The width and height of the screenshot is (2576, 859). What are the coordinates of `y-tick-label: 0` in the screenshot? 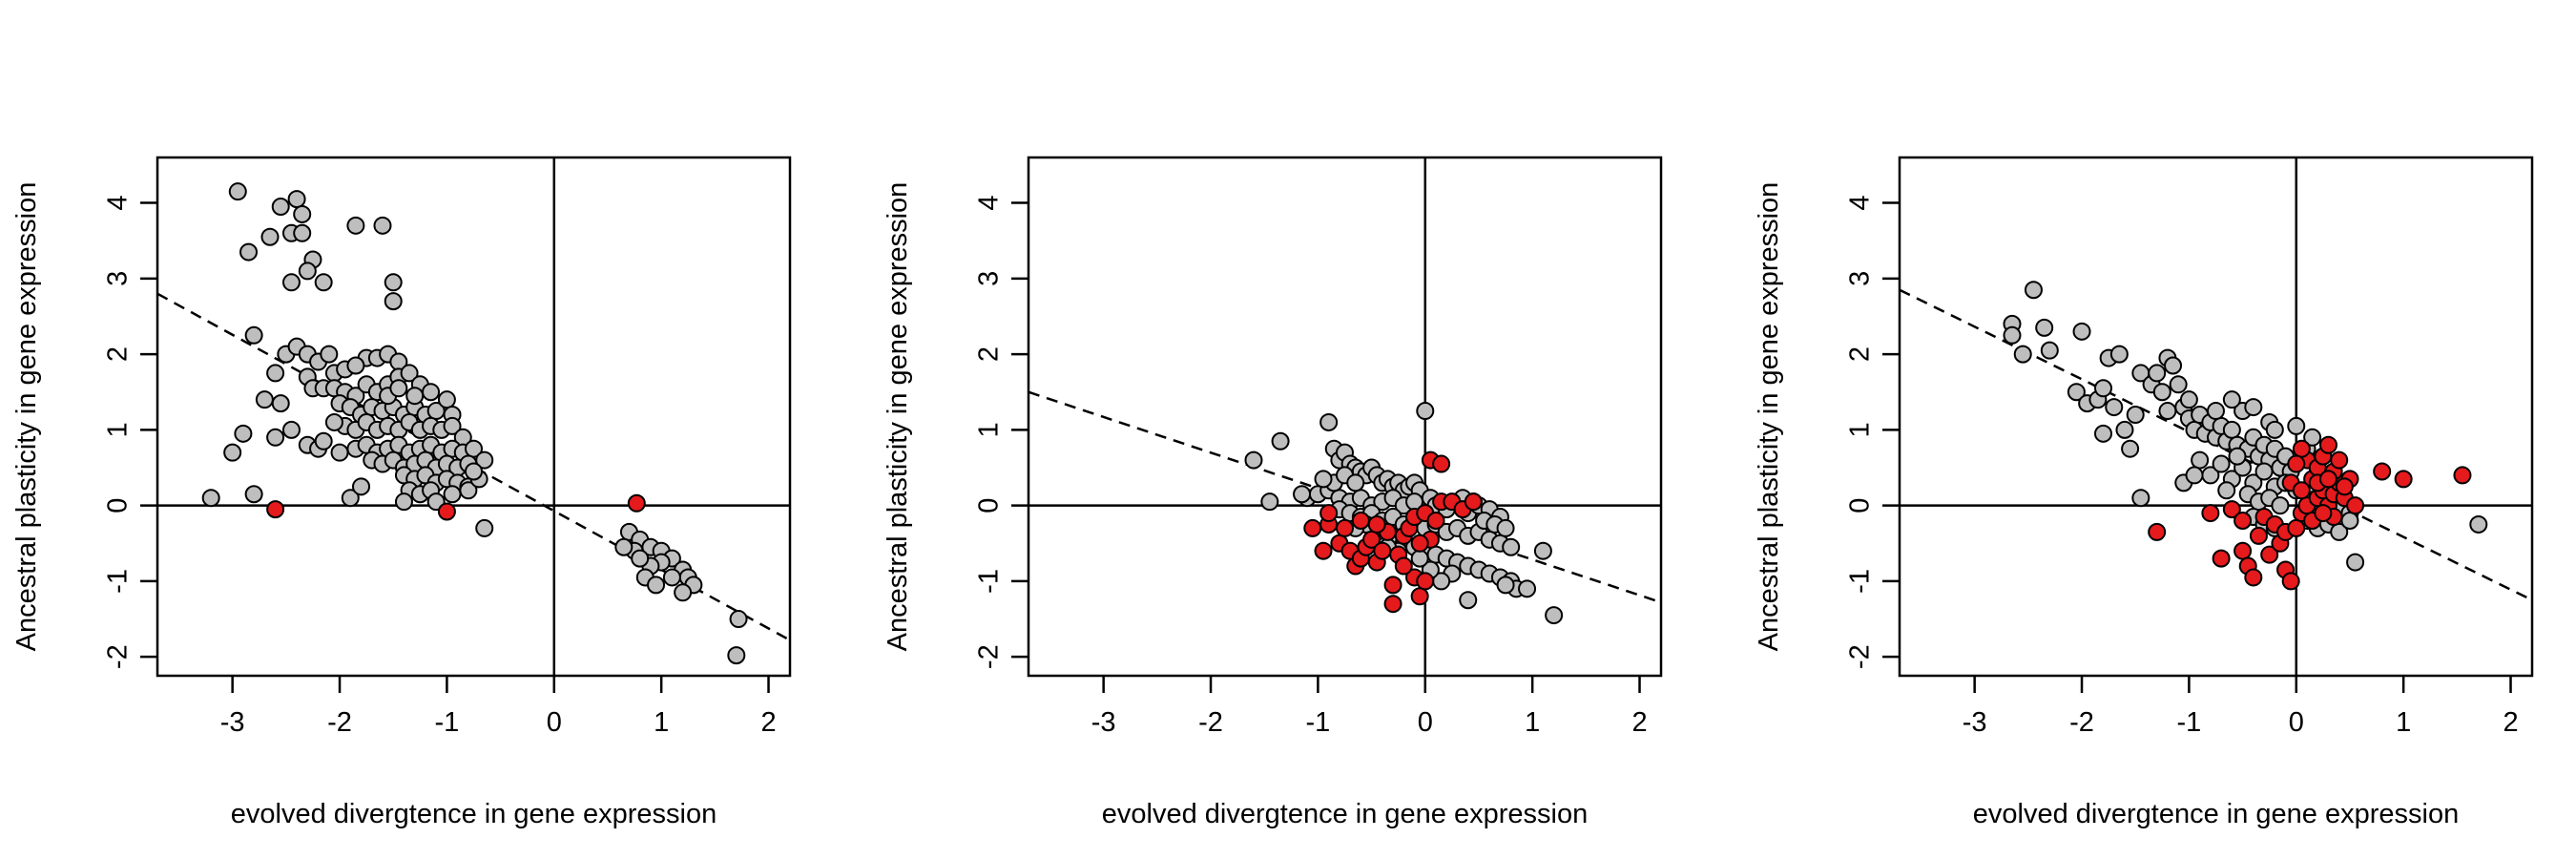 It's located at (989, 505).